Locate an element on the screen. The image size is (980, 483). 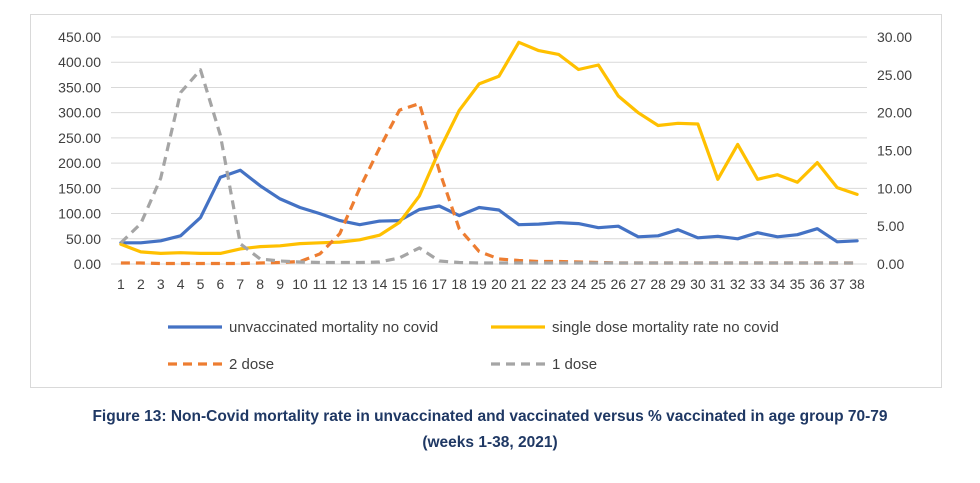
x-tick-label: 36 is located at coordinates (817, 284).